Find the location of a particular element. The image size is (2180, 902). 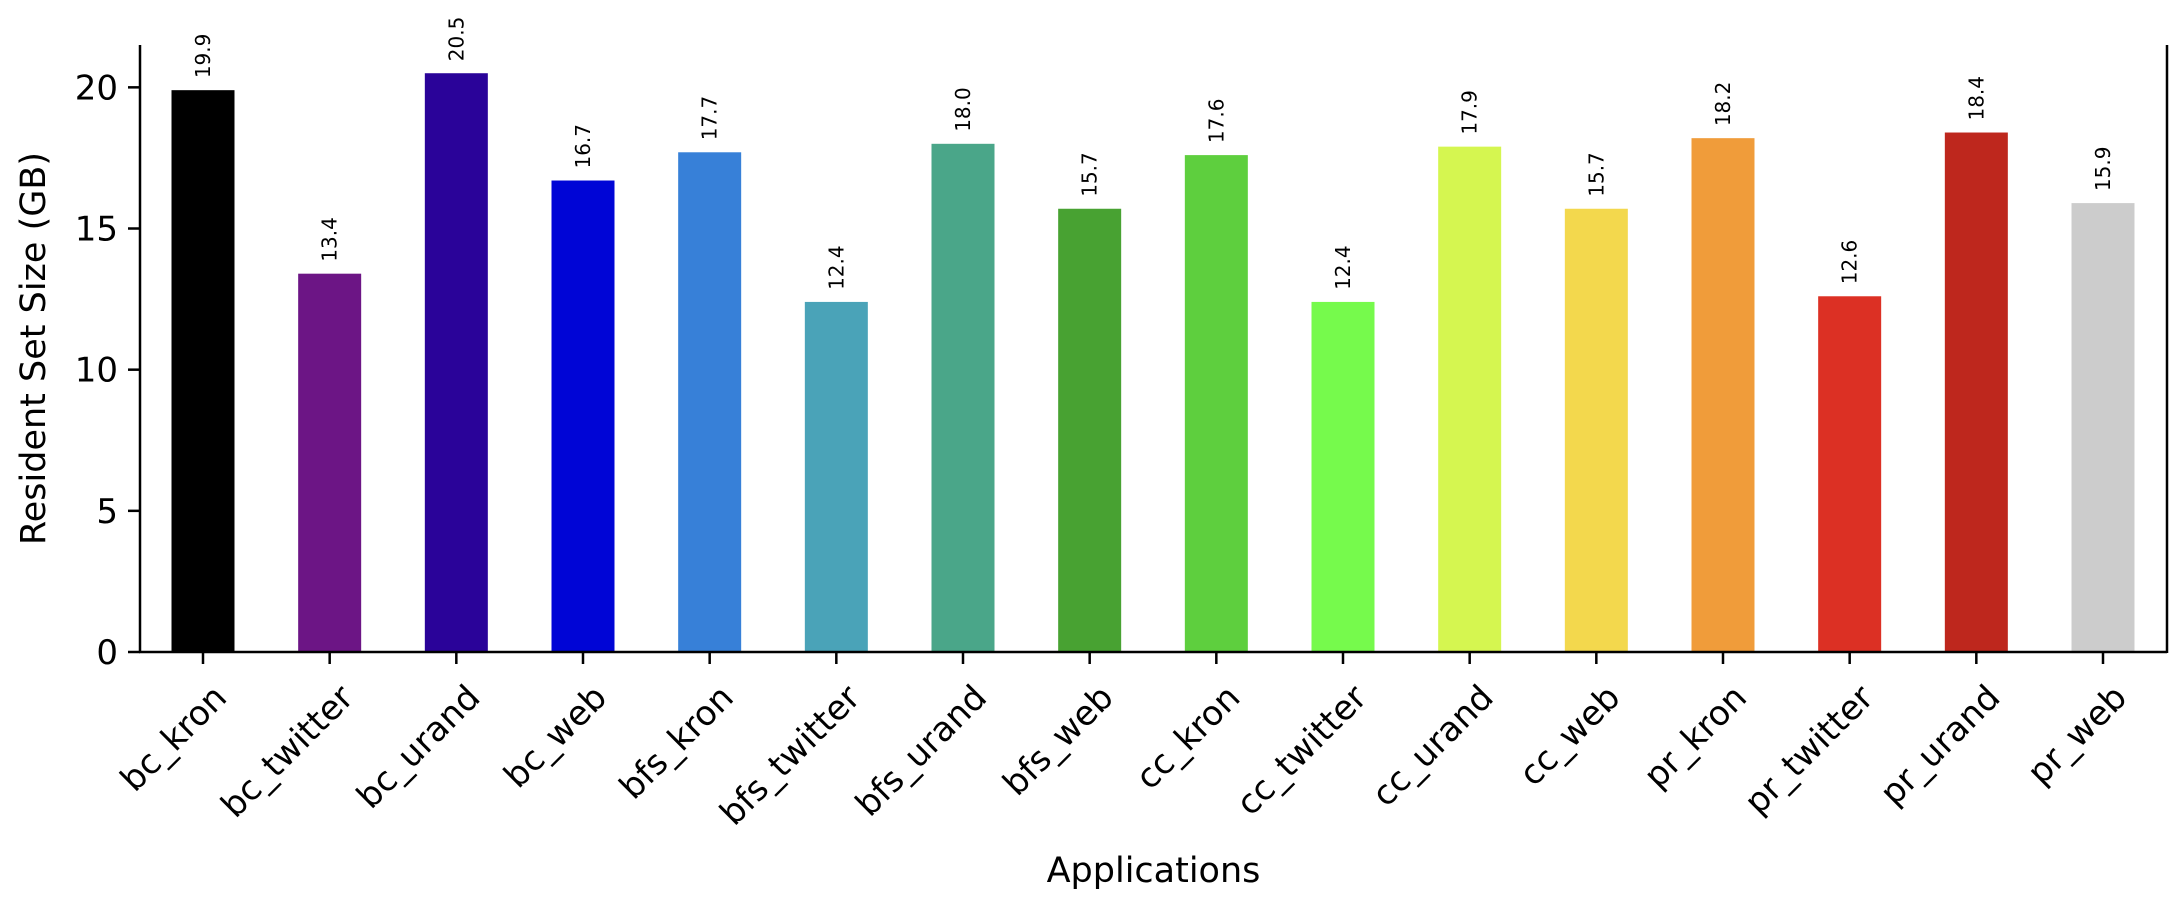

value-label-bc_urand: 20.5 is located at coordinates (456, 39).